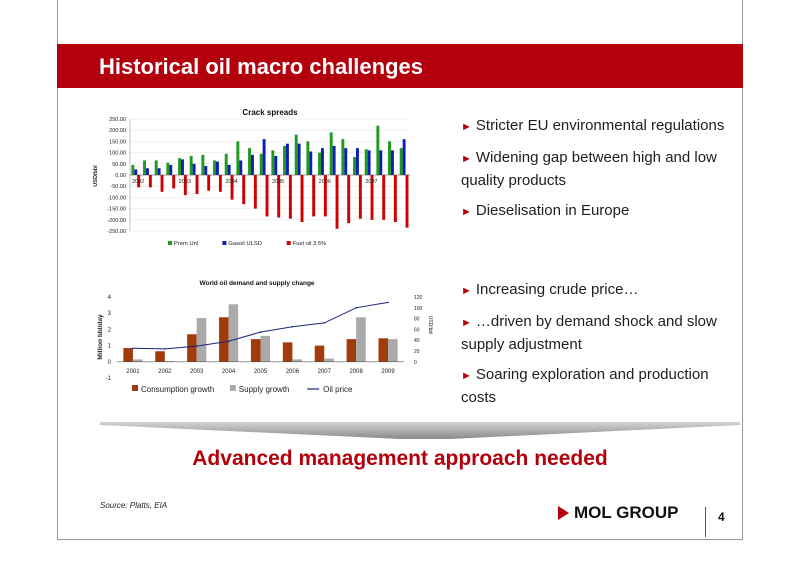  I want to click on y-tick-label: -50.00, so click(118, 187).